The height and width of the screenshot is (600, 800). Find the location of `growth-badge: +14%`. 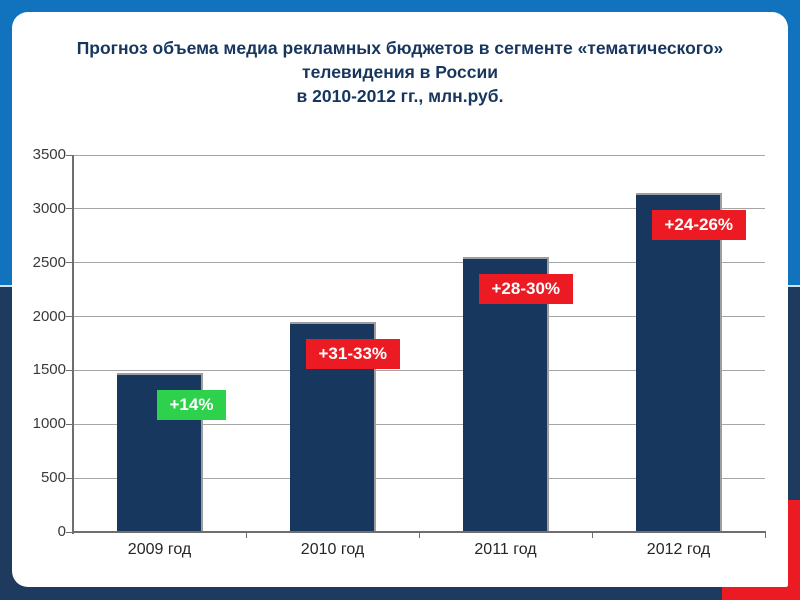

growth-badge: +14% is located at coordinates (191, 404).